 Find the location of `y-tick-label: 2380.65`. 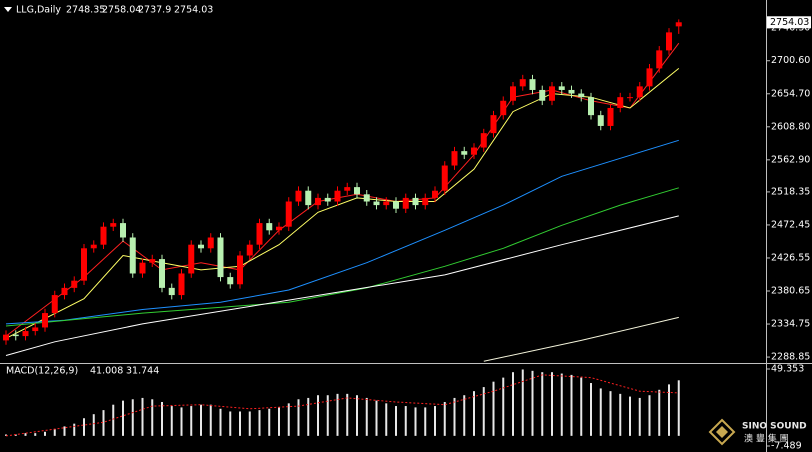

y-tick-label: 2380.65 is located at coordinates (790, 291).